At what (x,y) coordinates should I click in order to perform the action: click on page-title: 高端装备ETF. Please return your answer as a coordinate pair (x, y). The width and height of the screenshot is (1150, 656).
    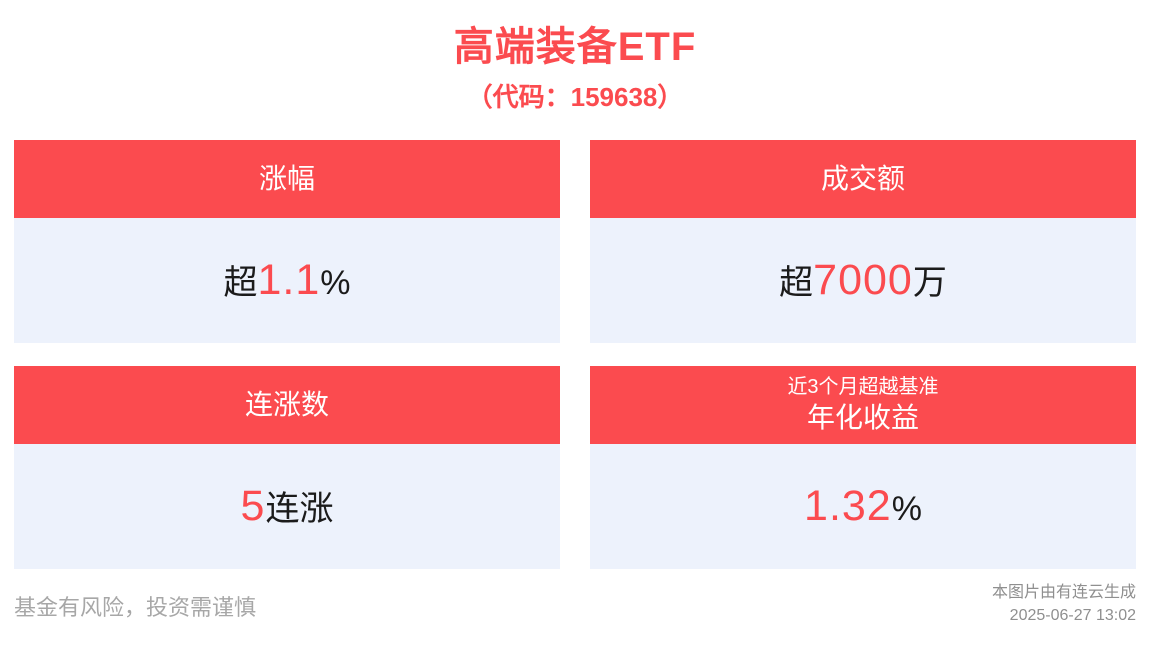
    Looking at the image, I should click on (575, 47).